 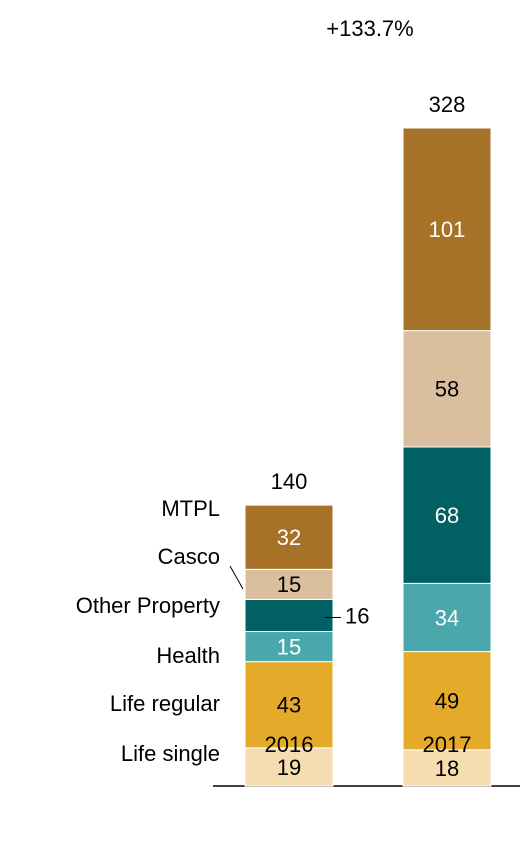 What do you see at coordinates (447, 389) in the screenshot?
I see `value-label: 58` at bounding box center [447, 389].